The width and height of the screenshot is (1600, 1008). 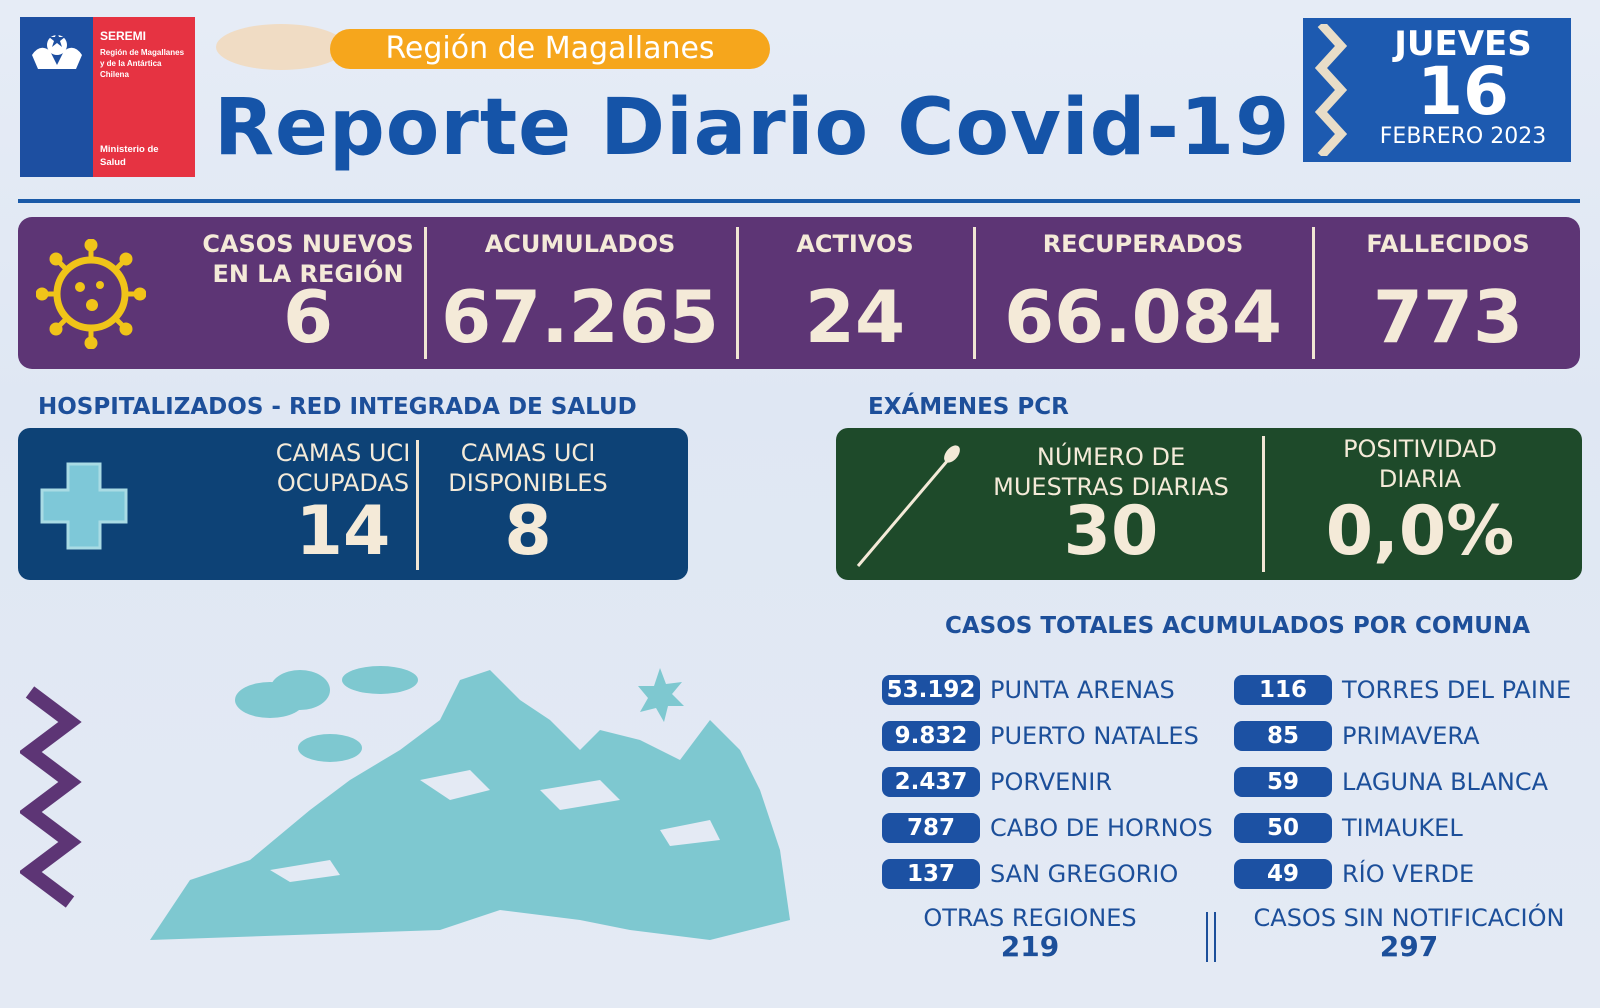 I want to click on stat-value: 773, so click(x=1448, y=317).